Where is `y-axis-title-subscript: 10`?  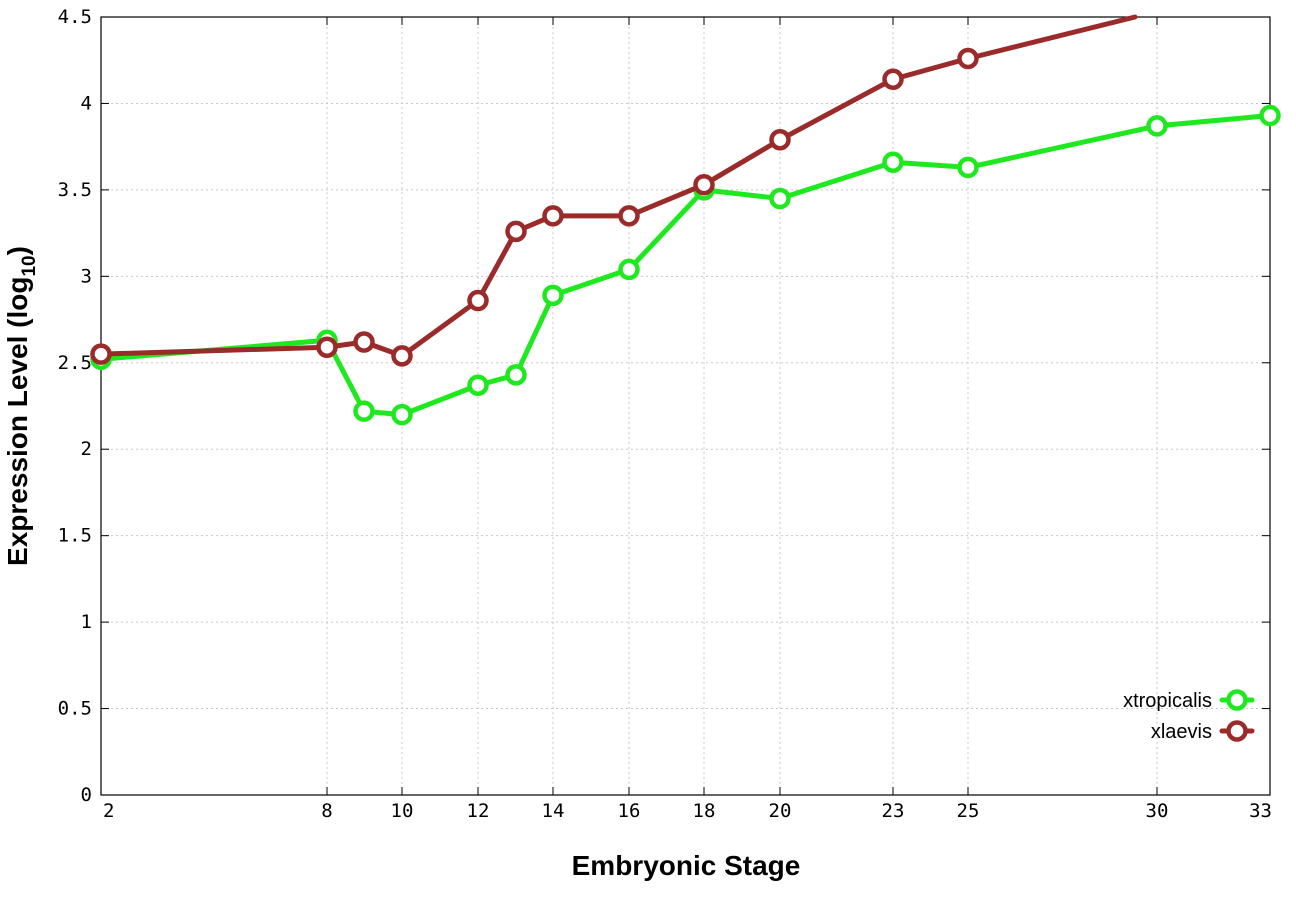
y-axis-title-subscript: 10 is located at coordinates (29, 265).